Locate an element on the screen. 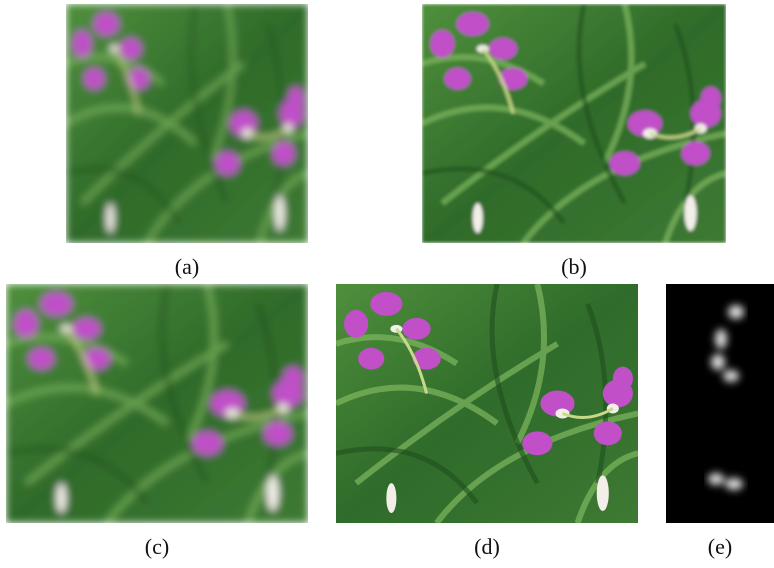 The height and width of the screenshot is (568, 774). caption: (d) is located at coordinates (487, 546).